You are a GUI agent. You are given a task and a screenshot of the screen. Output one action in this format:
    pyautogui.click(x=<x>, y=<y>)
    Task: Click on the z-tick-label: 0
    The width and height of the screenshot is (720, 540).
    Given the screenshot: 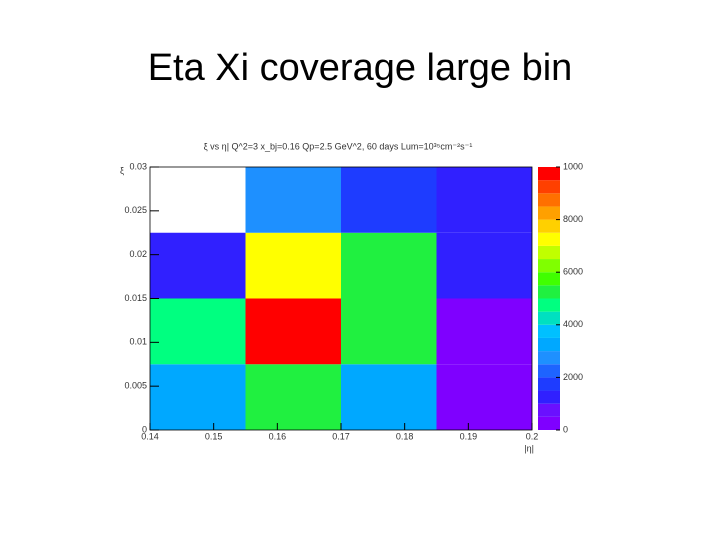 What is the action you would take?
    pyautogui.click(x=565, y=429)
    